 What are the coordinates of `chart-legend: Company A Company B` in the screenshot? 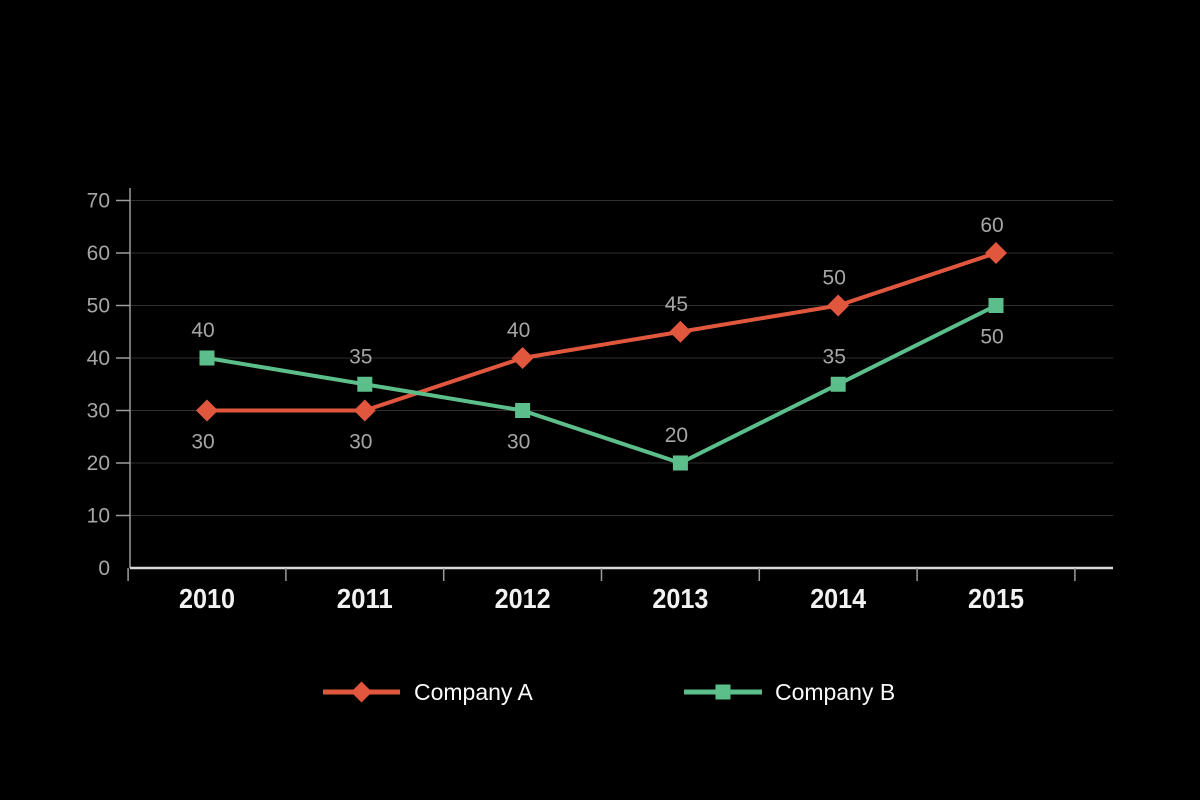 It's located at (609, 692).